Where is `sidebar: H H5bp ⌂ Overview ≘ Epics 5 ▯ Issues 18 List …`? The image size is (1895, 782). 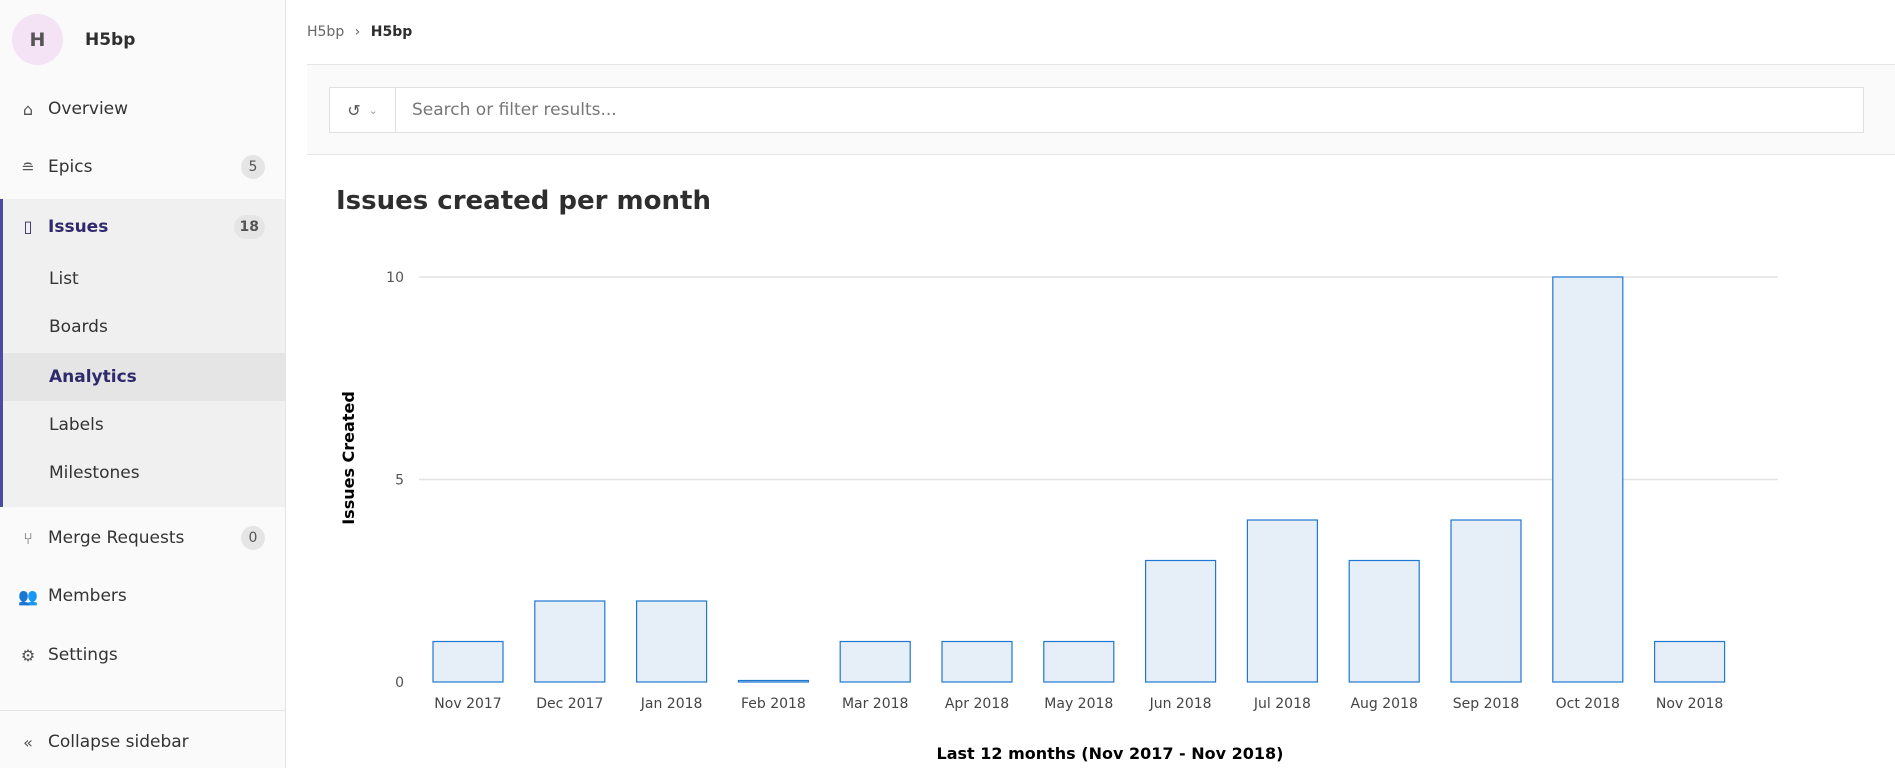
sidebar: H H5bp ⌂ Overview ≘ Epics 5 ▯ Issues 18 List … is located at coordinates (143, 384).